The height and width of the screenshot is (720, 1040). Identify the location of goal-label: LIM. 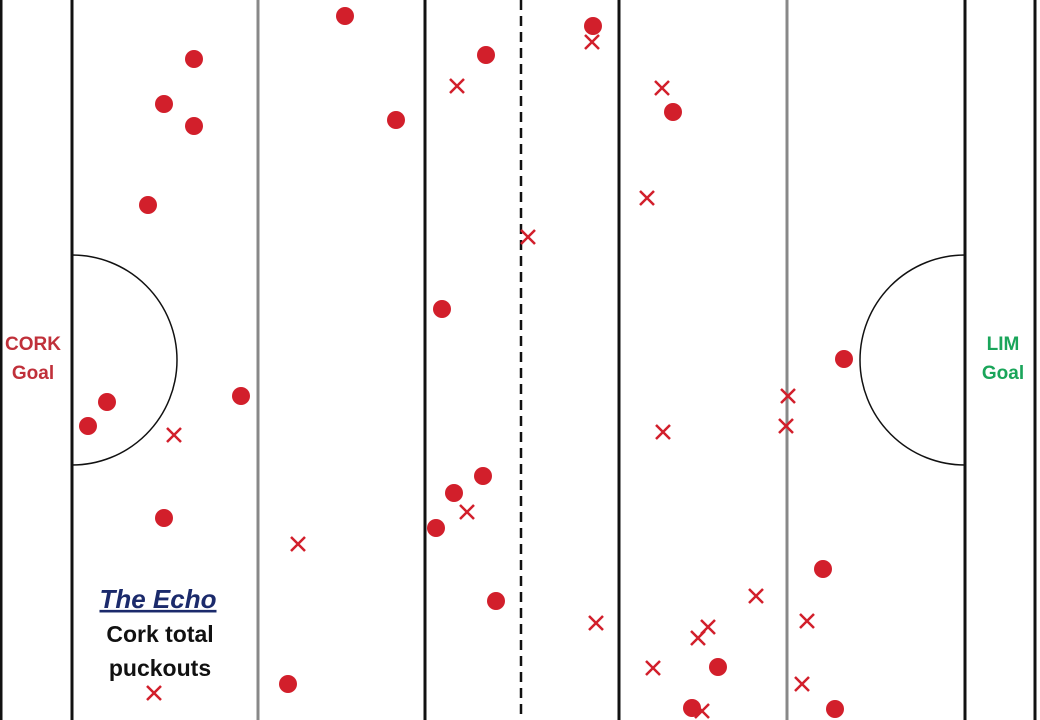
(1003, 344).